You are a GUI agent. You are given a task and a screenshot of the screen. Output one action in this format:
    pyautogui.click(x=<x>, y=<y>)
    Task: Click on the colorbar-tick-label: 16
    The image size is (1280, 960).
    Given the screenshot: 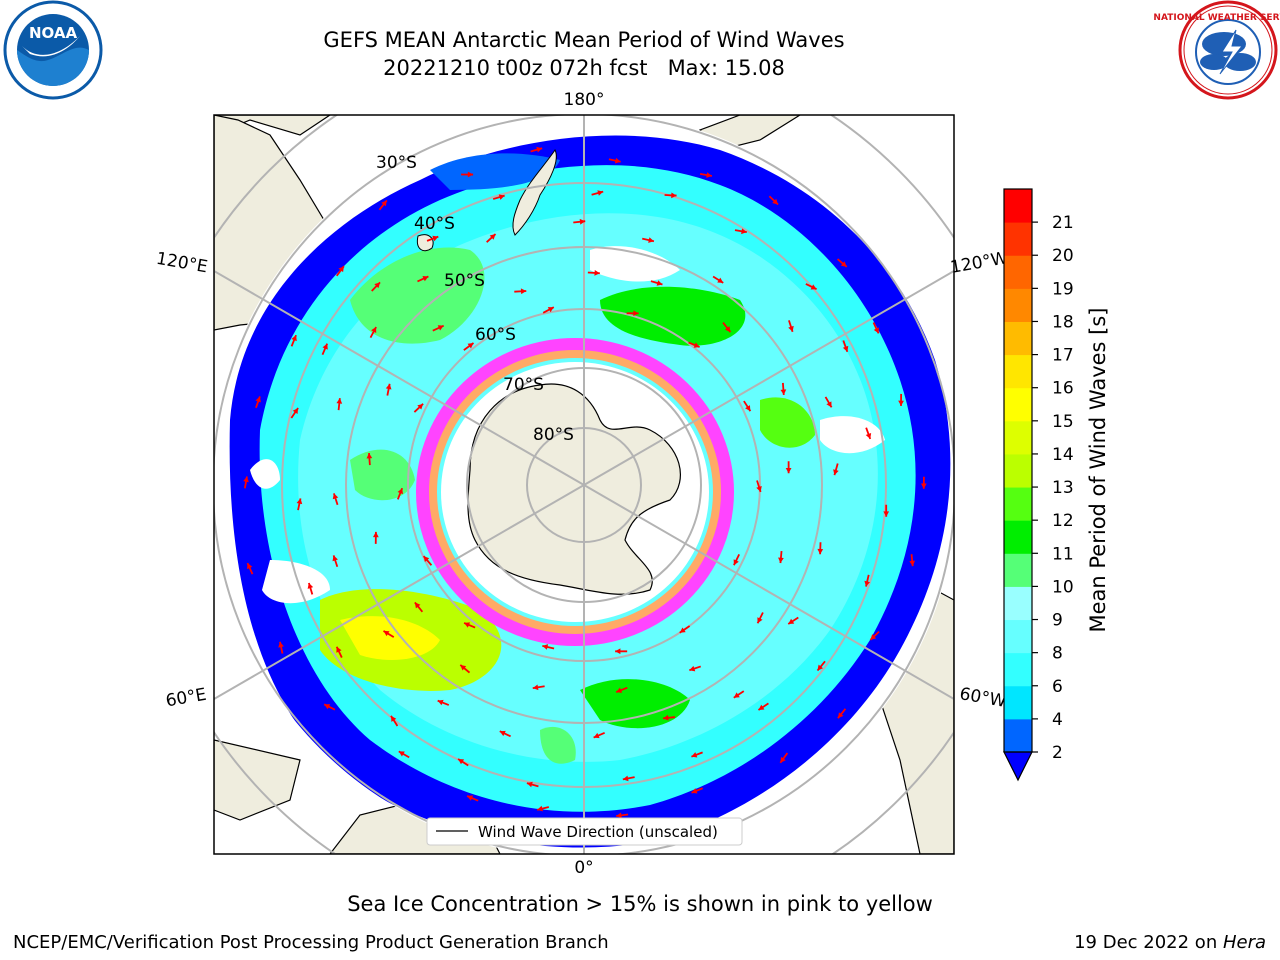 What is the action you would take?
    pyautogui.click(x=1063, y=389)
    